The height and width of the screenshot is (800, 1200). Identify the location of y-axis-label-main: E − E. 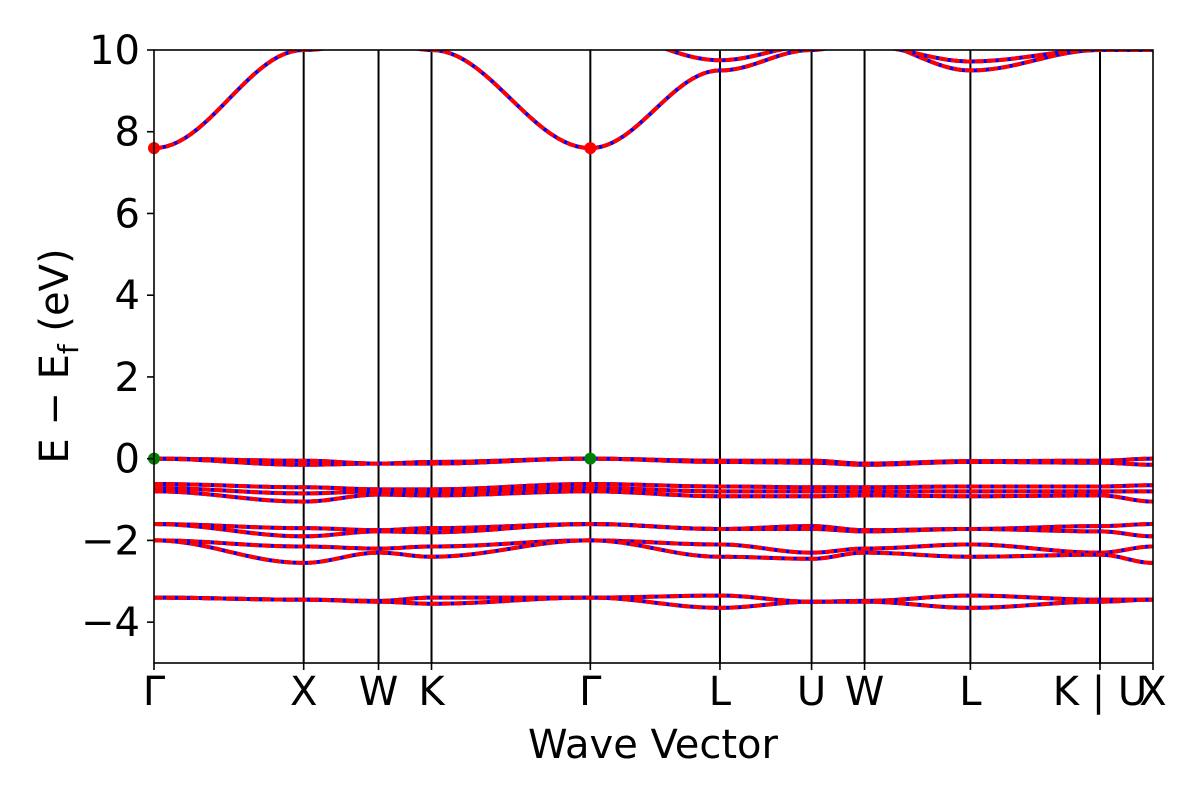
(55, 409).